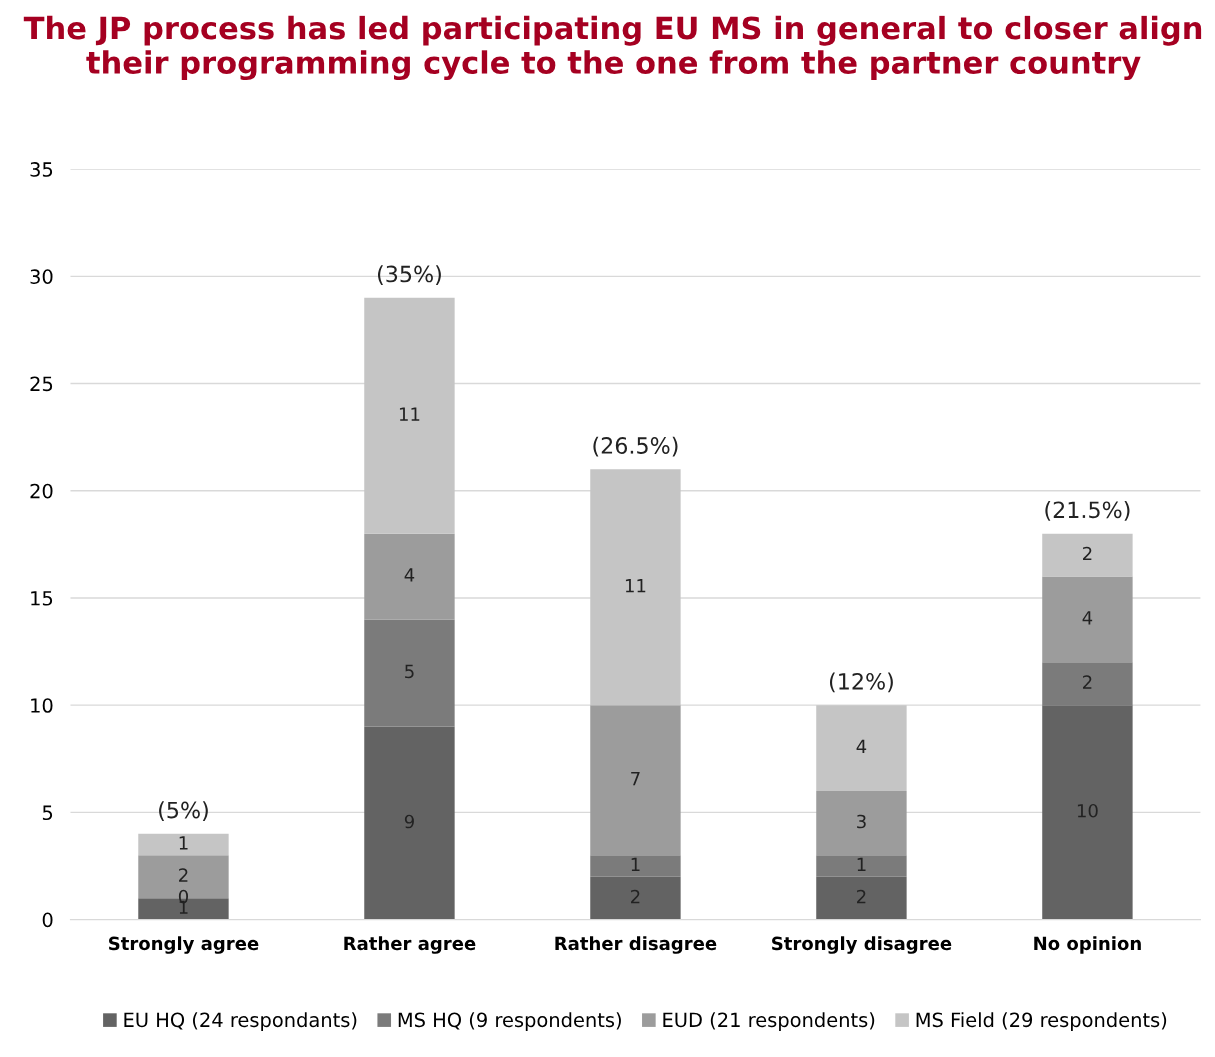 Image resolution: width=1215 pixels, height=1057 pixels. I want to click on data-label: 5, so click(409, 671).